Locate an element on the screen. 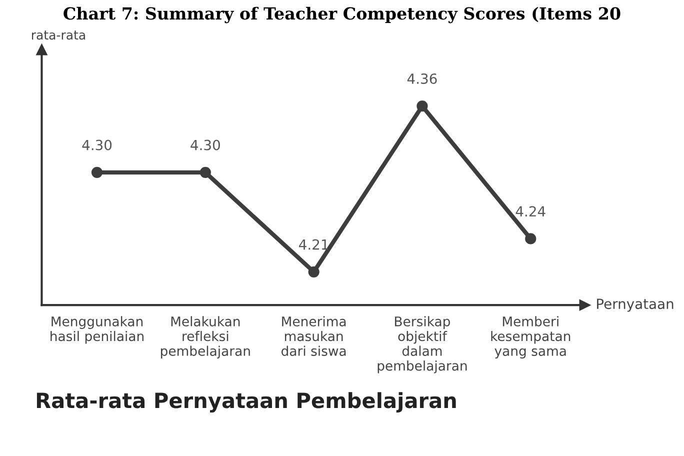  x-tick-label: Menggunakan hasil penilaian is located at coordinates (97, 330).